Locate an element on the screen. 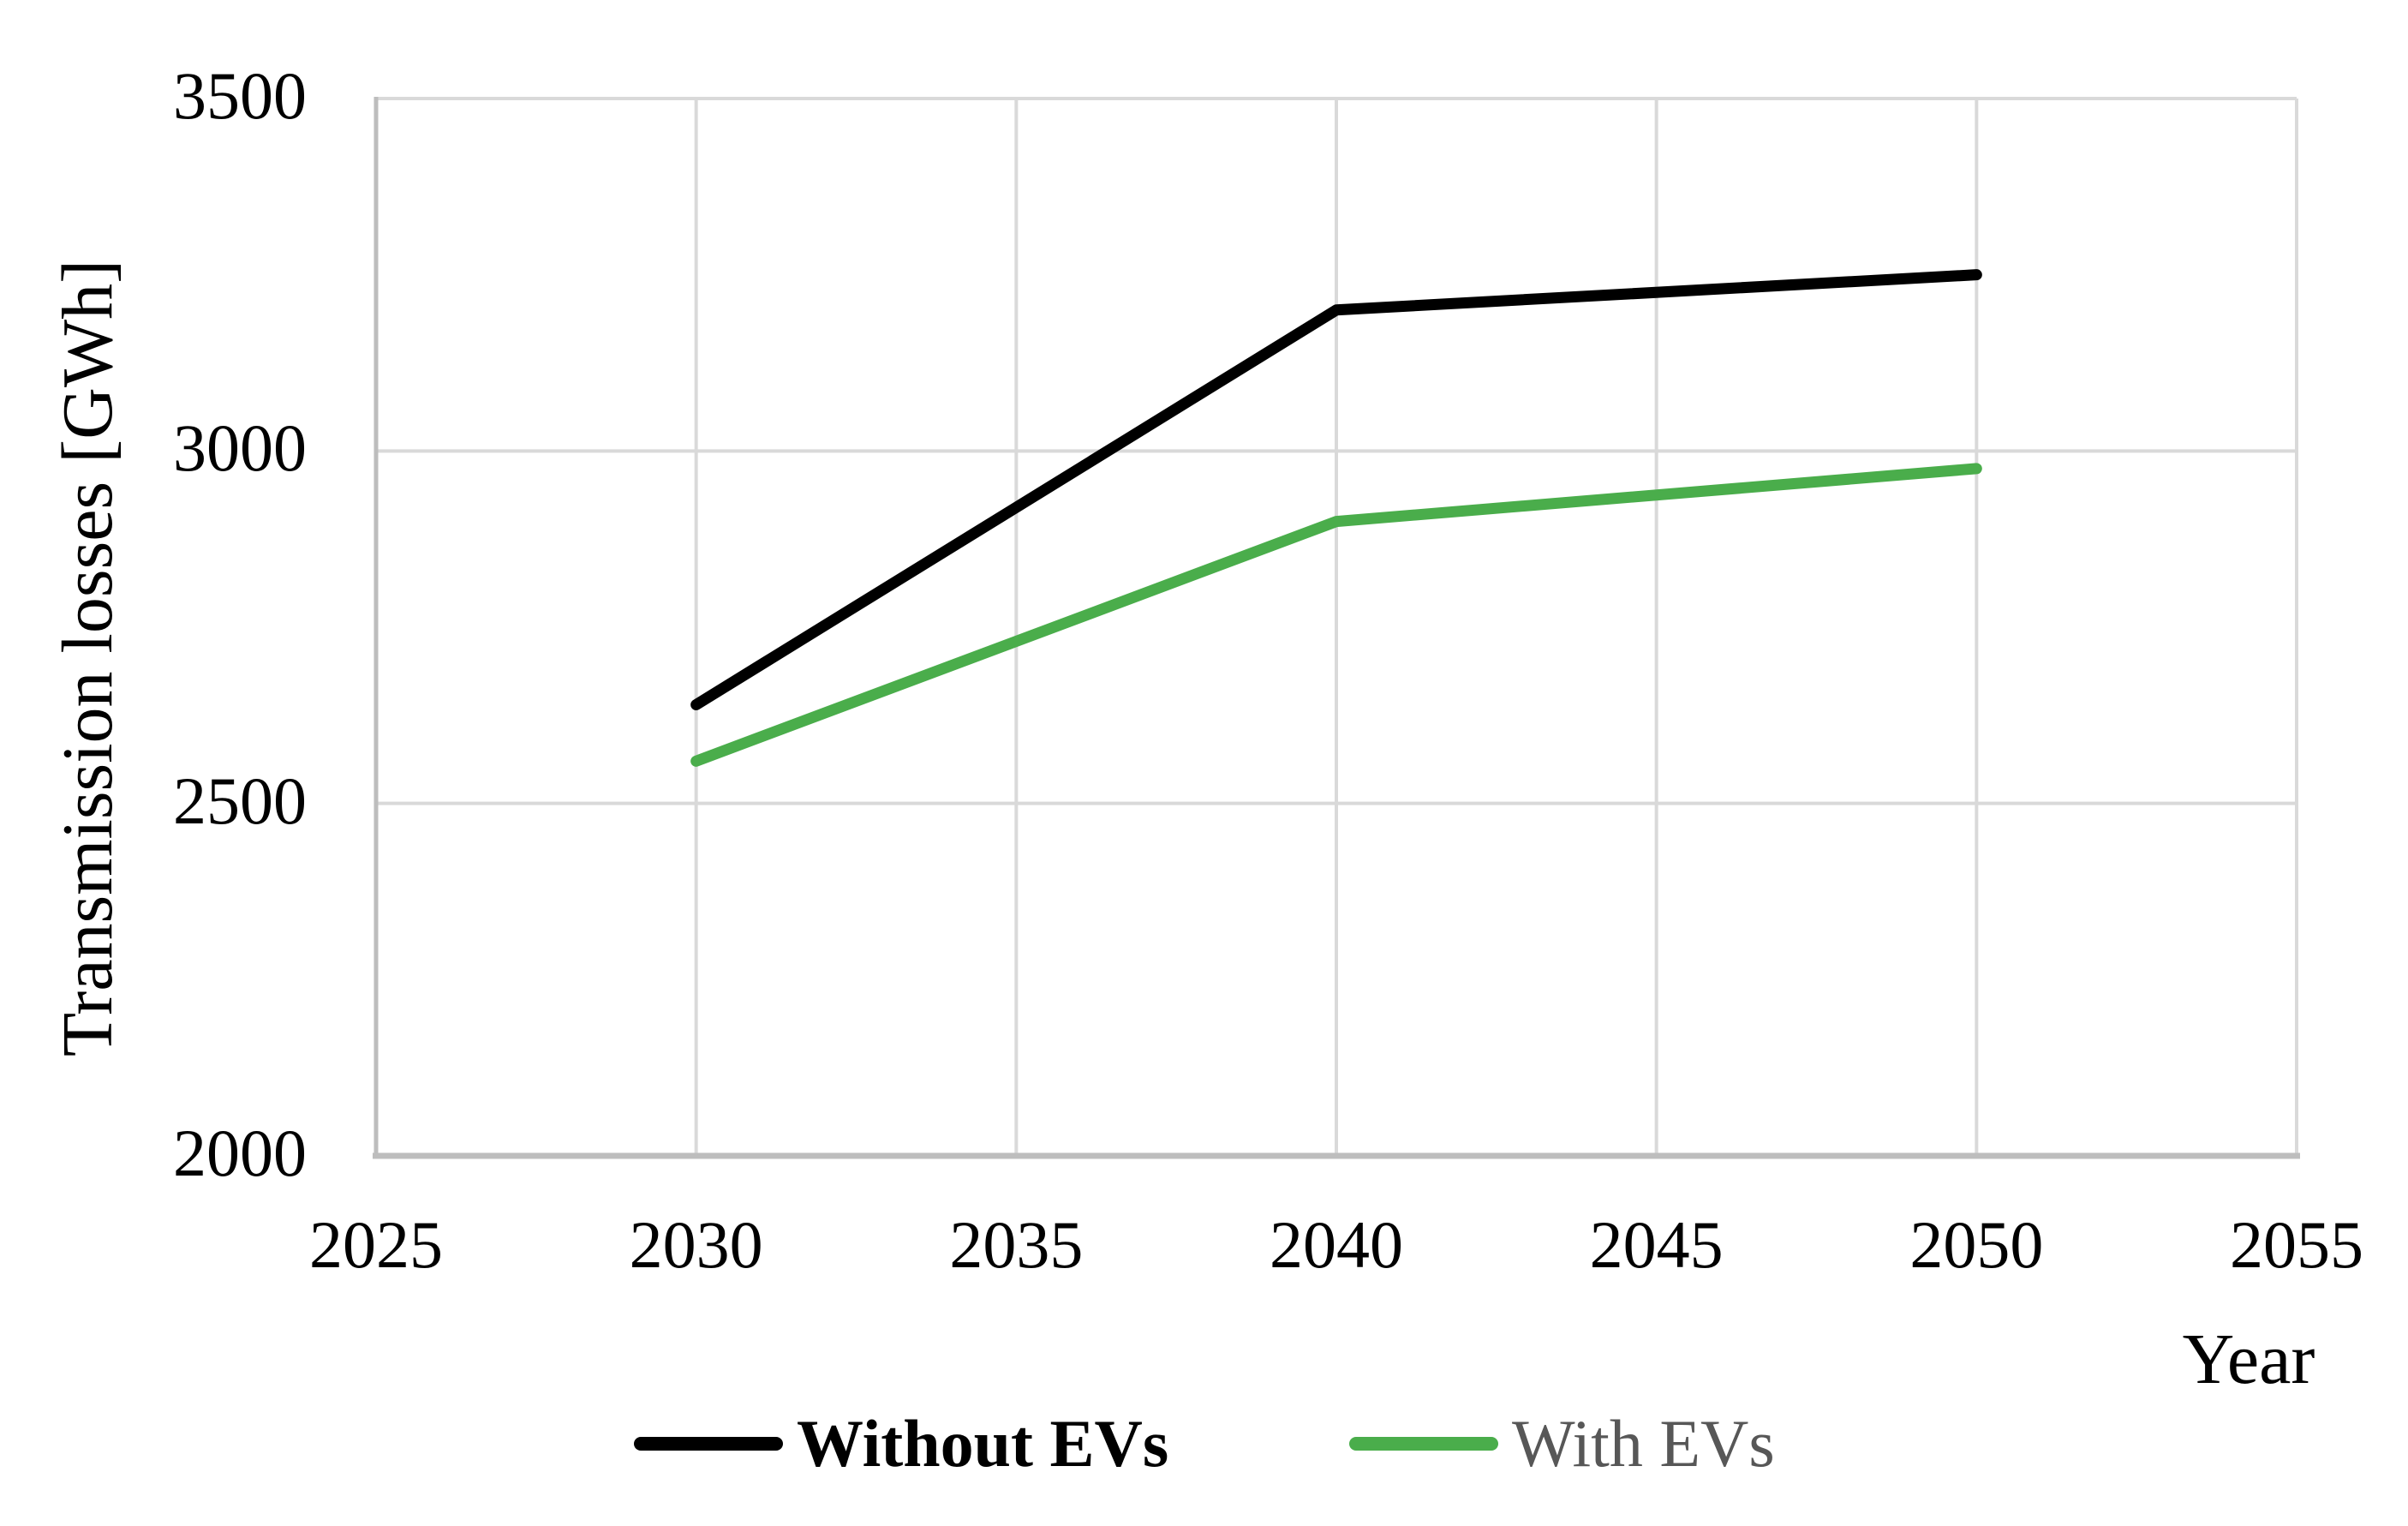 This screenshot has height=1526, width=2408. x-tick-label-2030: 2030 is located at coordinates (696, 1244).